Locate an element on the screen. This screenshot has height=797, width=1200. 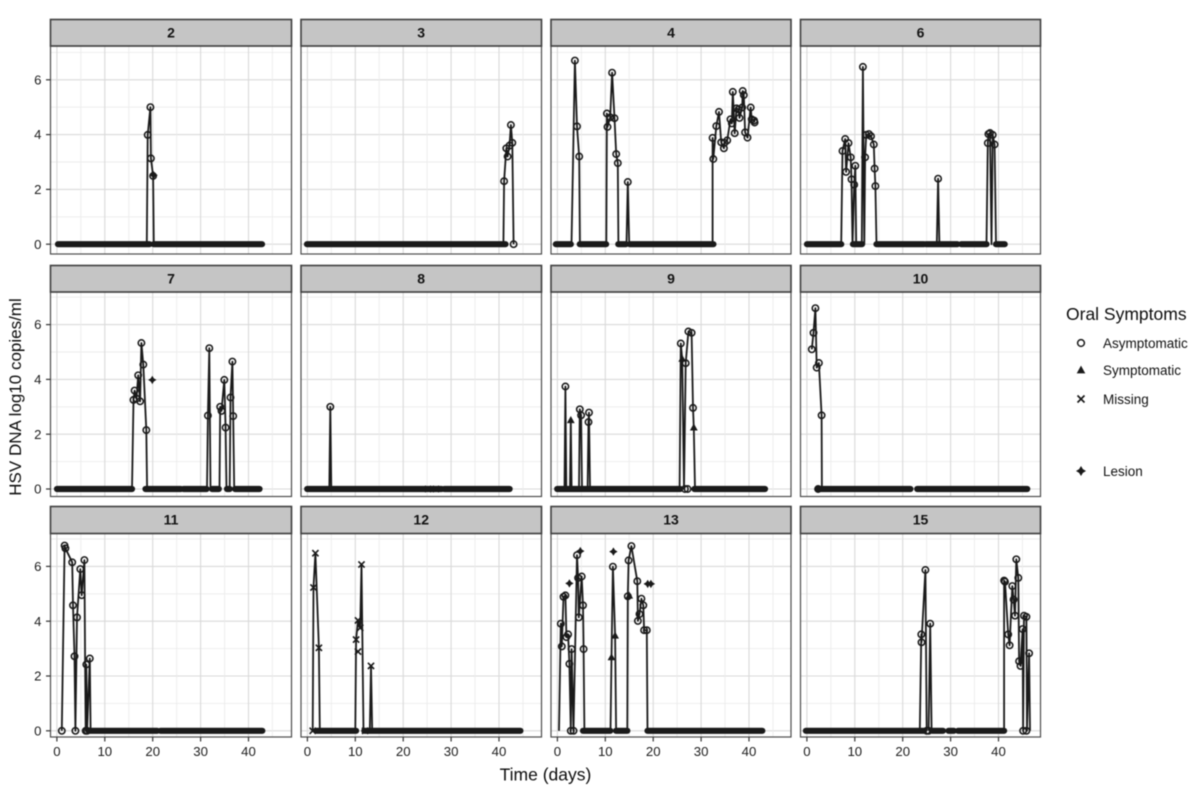
svg-text: HSV DNA log10 copies/ml is located at coordinates (15, 396).